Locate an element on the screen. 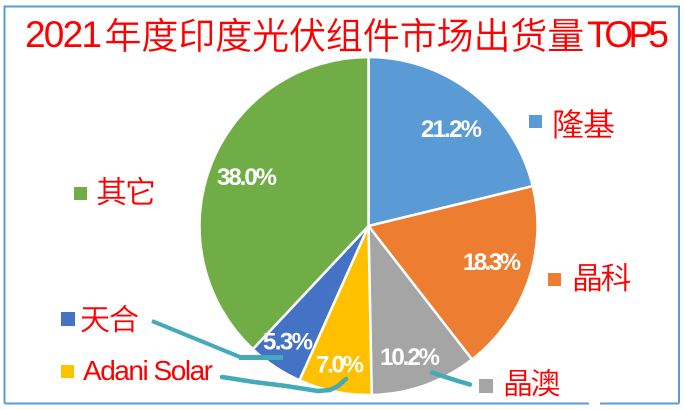 The width and height of the screenshot is (684, 410). svg-text: 7.0% is located at coordinates (340, 365).